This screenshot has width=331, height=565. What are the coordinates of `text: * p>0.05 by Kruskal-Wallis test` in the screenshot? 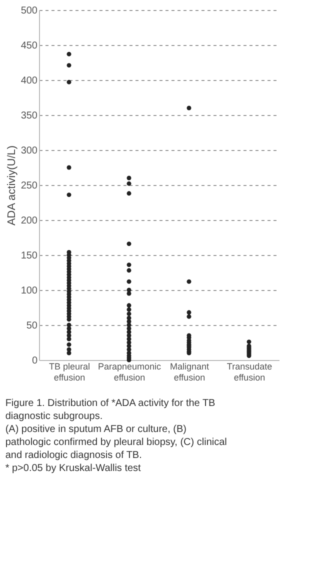 It's located at (73, 468).